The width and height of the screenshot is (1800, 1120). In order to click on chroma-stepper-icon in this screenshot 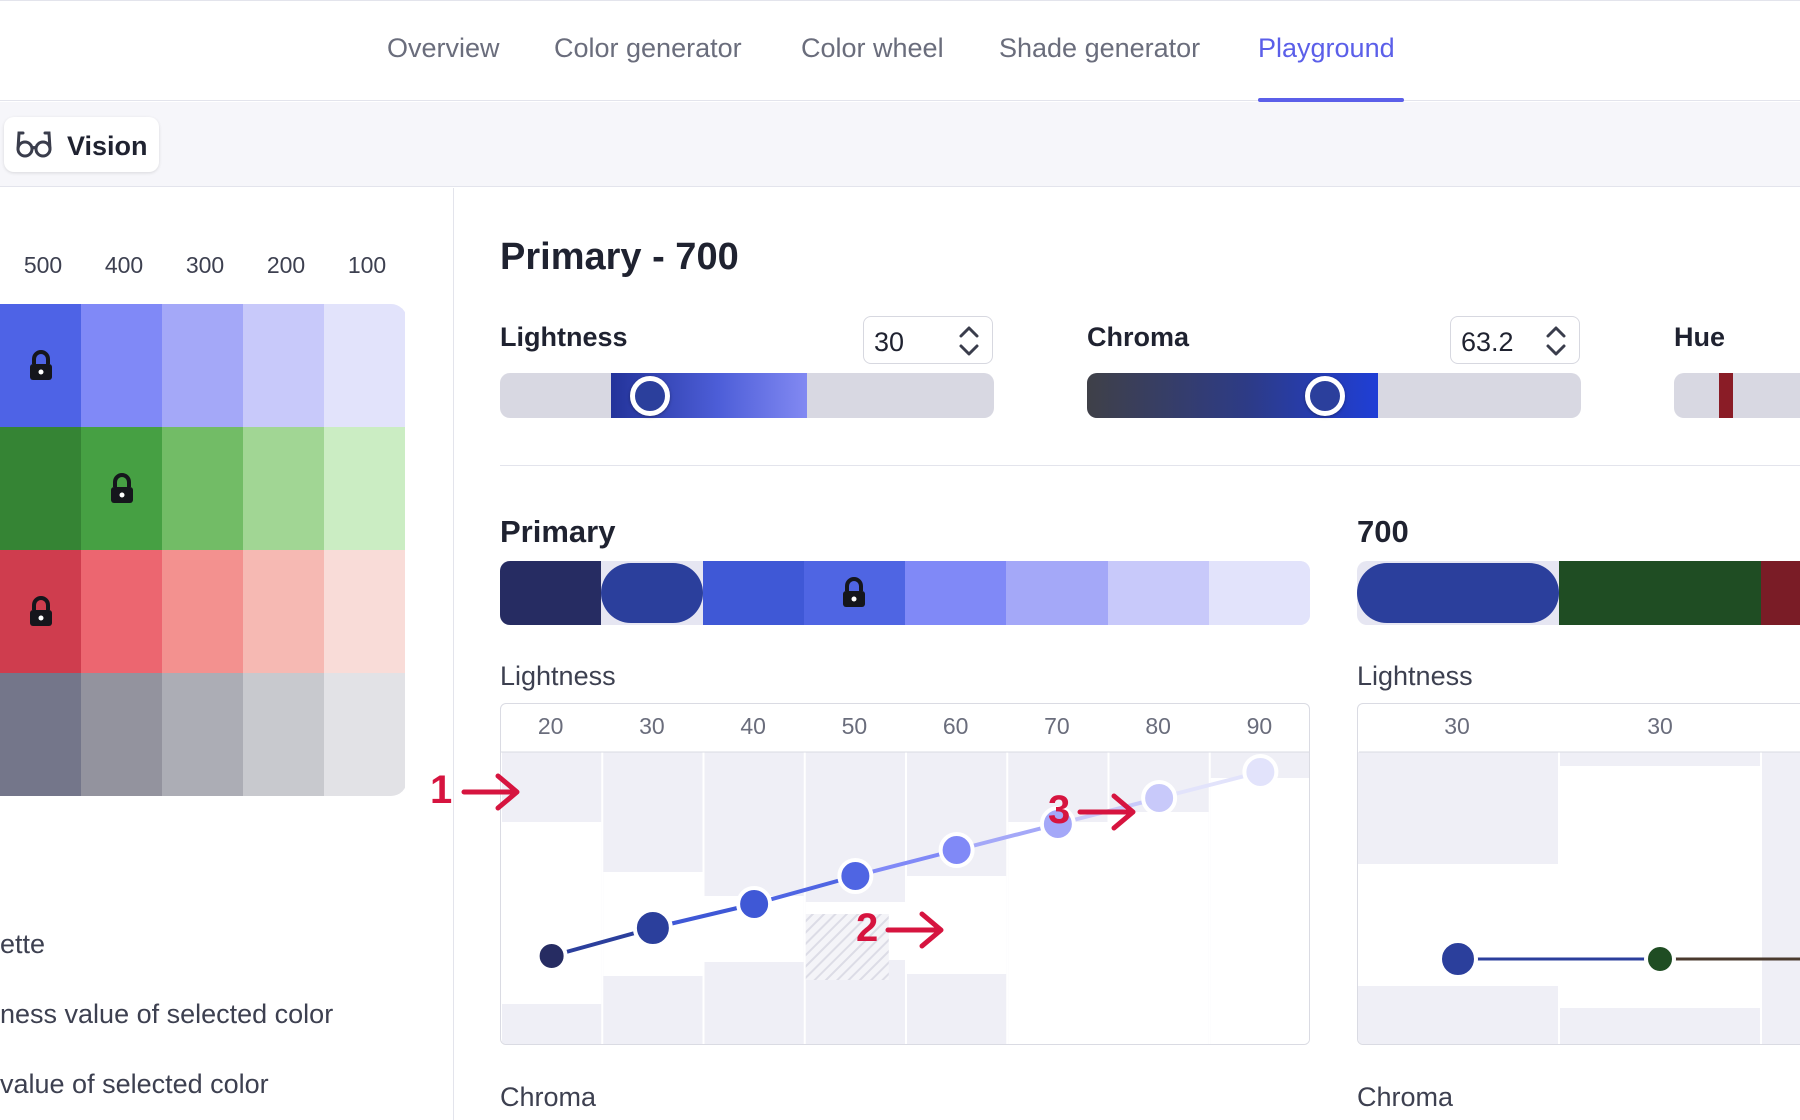, I will do `click(1556, 341)`.